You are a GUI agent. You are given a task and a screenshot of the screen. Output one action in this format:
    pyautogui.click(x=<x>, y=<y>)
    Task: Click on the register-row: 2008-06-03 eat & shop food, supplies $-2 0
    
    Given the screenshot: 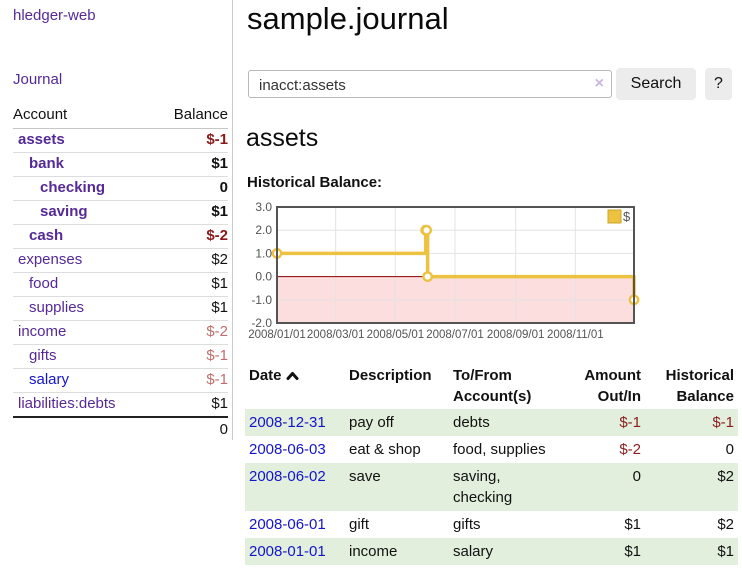 What is the action you would take?
    pyautogui.click(x=491, y=449)
    